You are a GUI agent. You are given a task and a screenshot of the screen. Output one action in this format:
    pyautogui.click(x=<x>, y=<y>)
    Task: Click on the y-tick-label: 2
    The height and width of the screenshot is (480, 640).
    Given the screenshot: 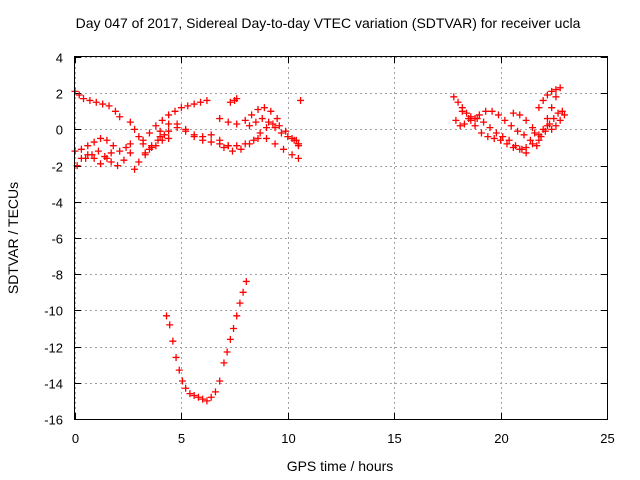 What is the action you would take?
    pyautogui.click(x=59, y=94)
    